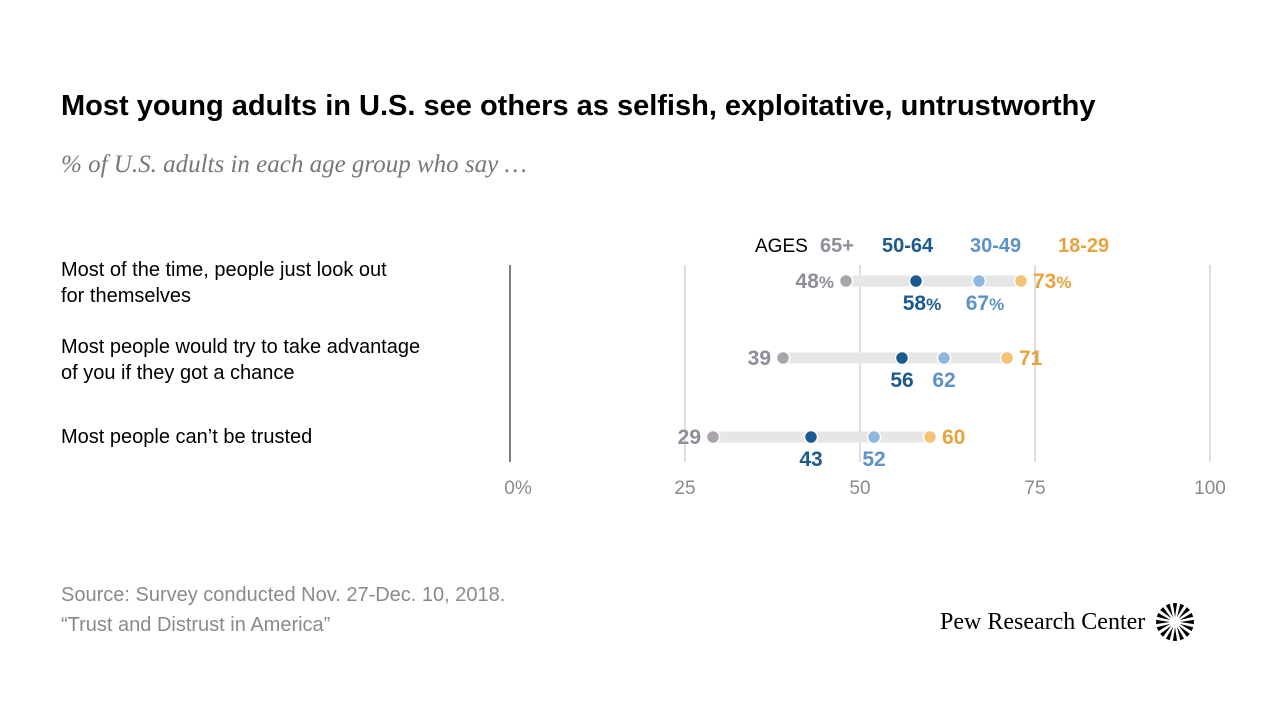 The image size is (1280, 720). I want to click on category-label: for themselves, so click(126, 296).